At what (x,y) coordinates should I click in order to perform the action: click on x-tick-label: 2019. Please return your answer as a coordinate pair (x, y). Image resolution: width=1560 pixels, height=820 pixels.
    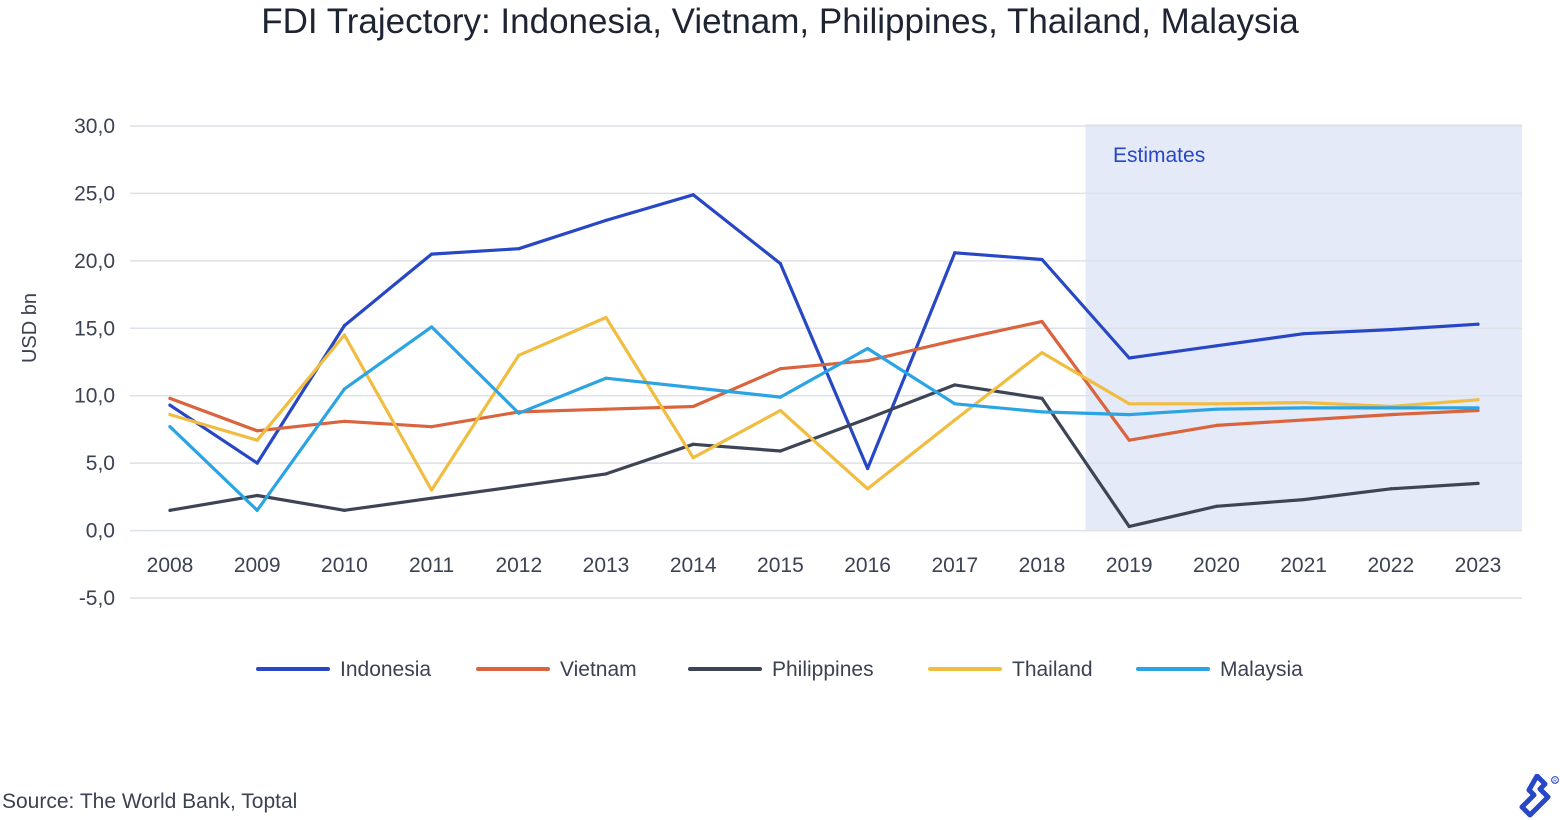
    Looking at the image, I should click on (1129, 565).